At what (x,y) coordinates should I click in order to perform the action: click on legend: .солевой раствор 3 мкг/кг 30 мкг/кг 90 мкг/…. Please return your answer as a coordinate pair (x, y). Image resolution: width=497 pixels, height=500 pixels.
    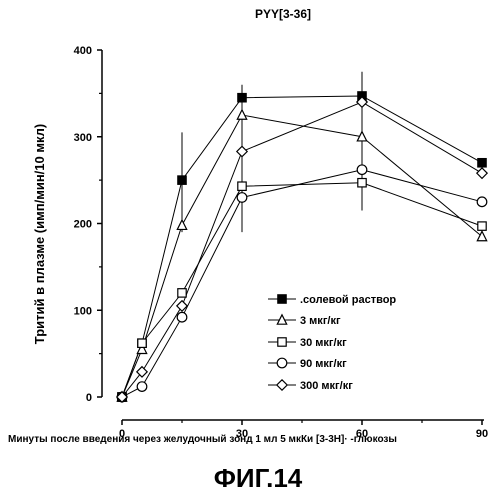
    Looking at the image, I should click on (332, 343).